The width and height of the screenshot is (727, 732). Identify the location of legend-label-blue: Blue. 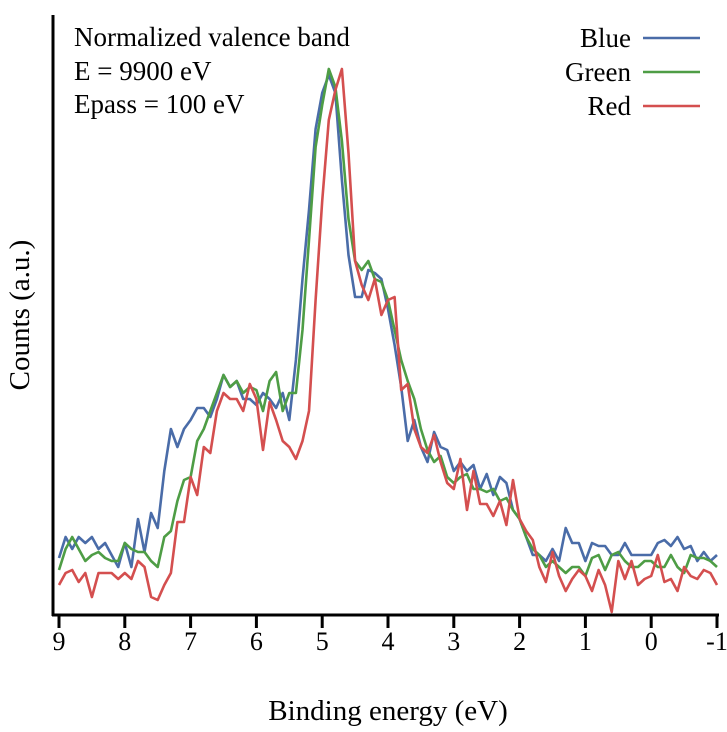
(605, 38).